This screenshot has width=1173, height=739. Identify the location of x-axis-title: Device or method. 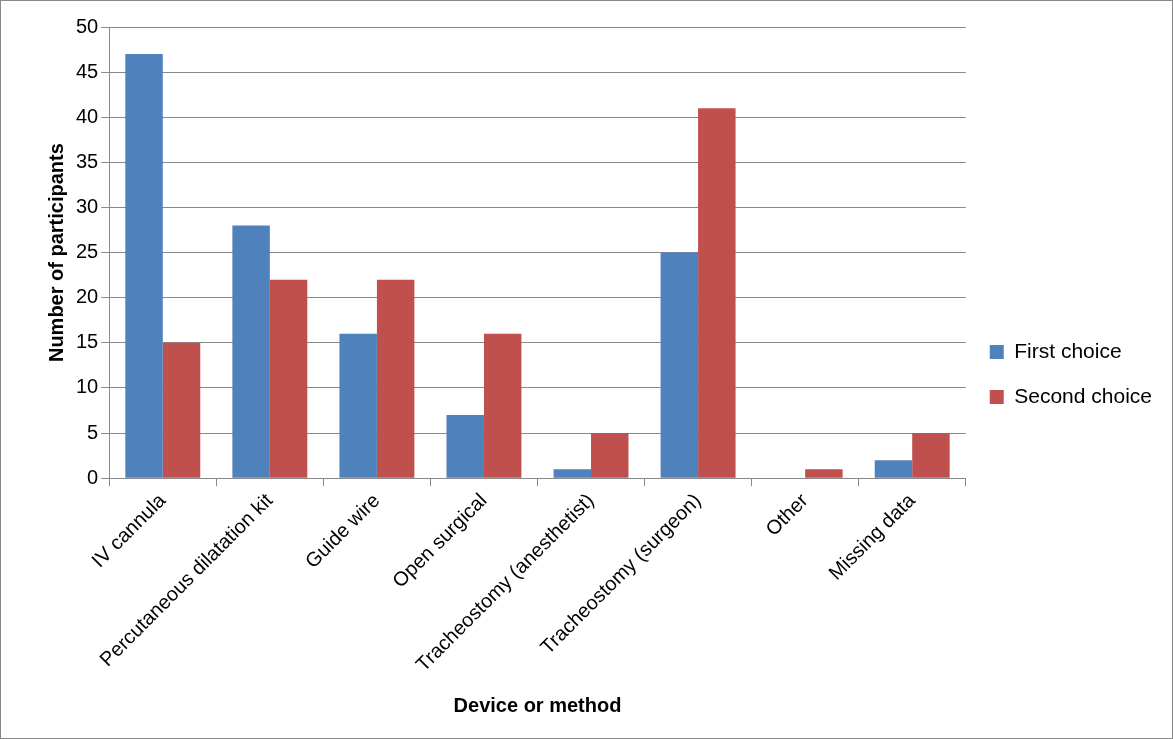
(537, 704).